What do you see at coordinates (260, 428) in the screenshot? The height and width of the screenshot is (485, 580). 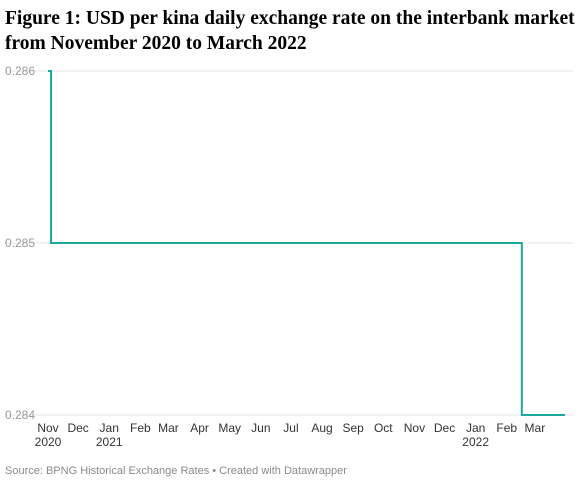 I see `x-tick-label: Jun` at bounding box center [260, 428].